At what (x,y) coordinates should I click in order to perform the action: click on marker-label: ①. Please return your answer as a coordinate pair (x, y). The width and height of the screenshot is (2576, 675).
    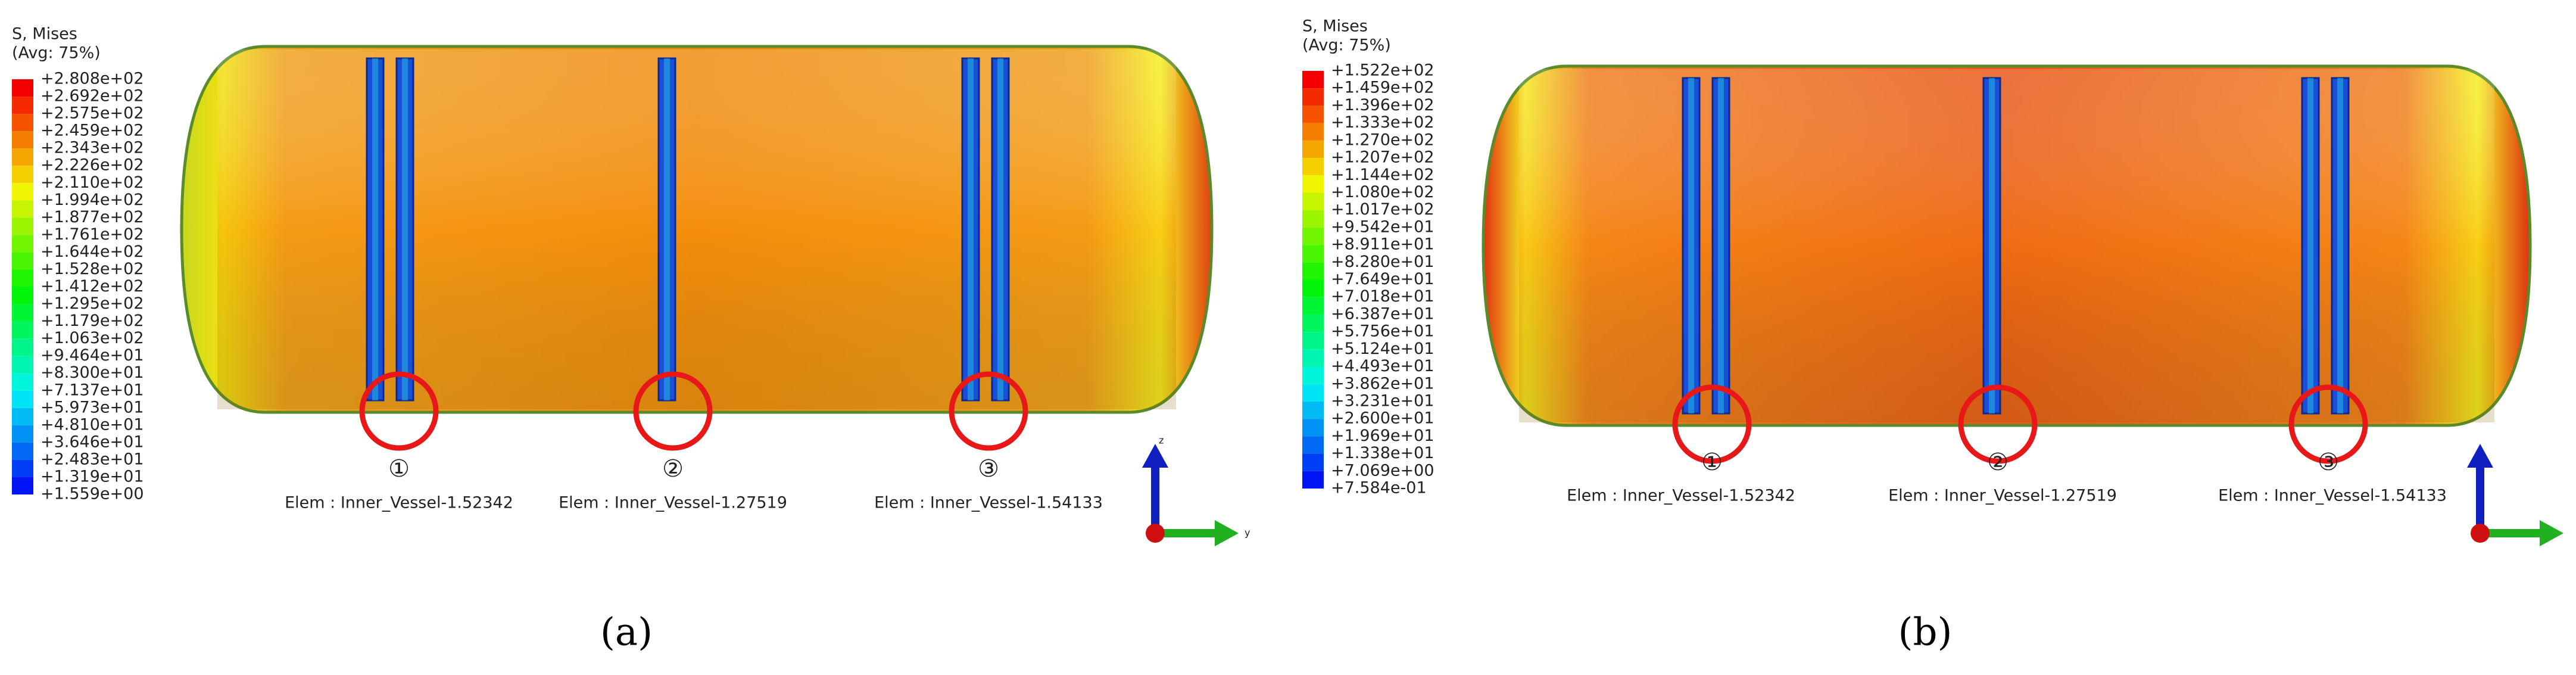
    Looking at the image, I should click on (399, 469).